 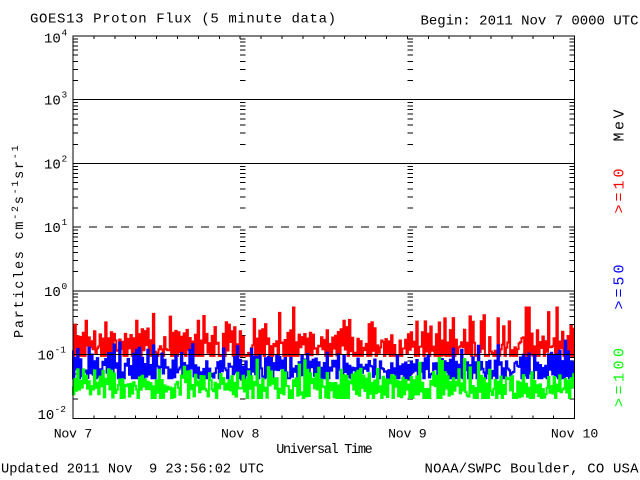 I want to click on svg-text: Particles cm-2s-1sr-1, so click(x=19, y=241).